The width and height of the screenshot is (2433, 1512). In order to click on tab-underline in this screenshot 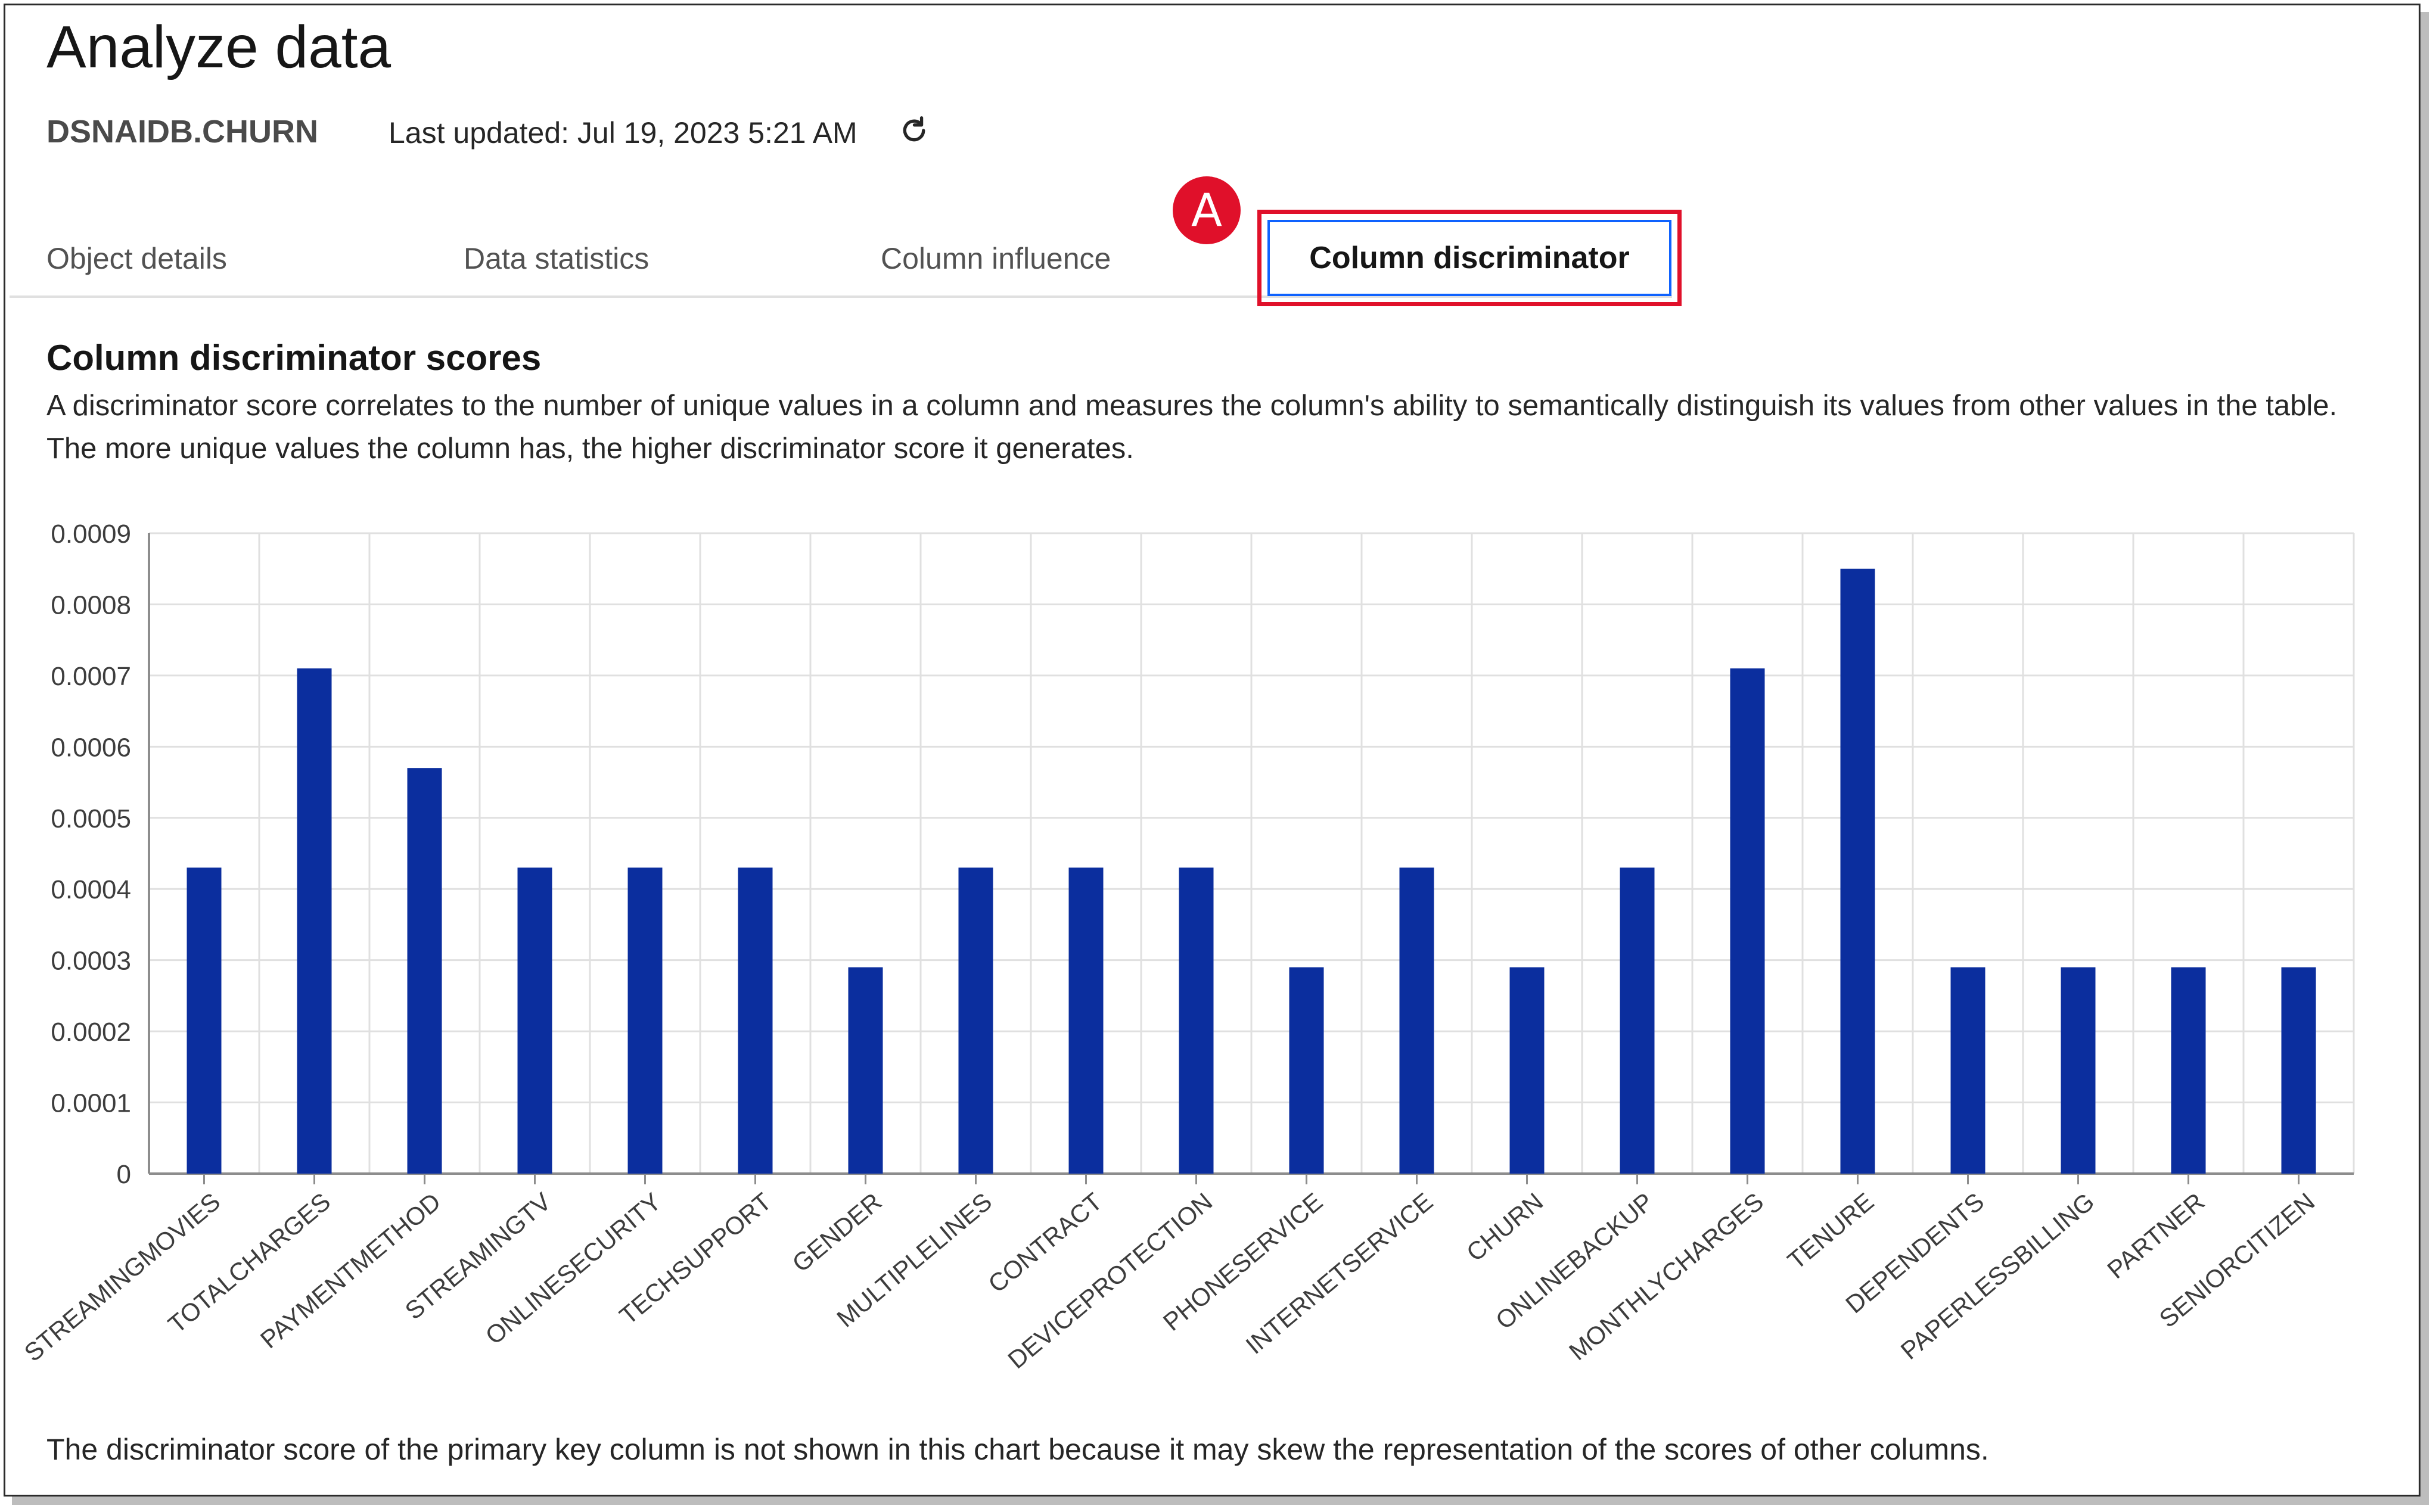, I will do `click(841, 296)`.